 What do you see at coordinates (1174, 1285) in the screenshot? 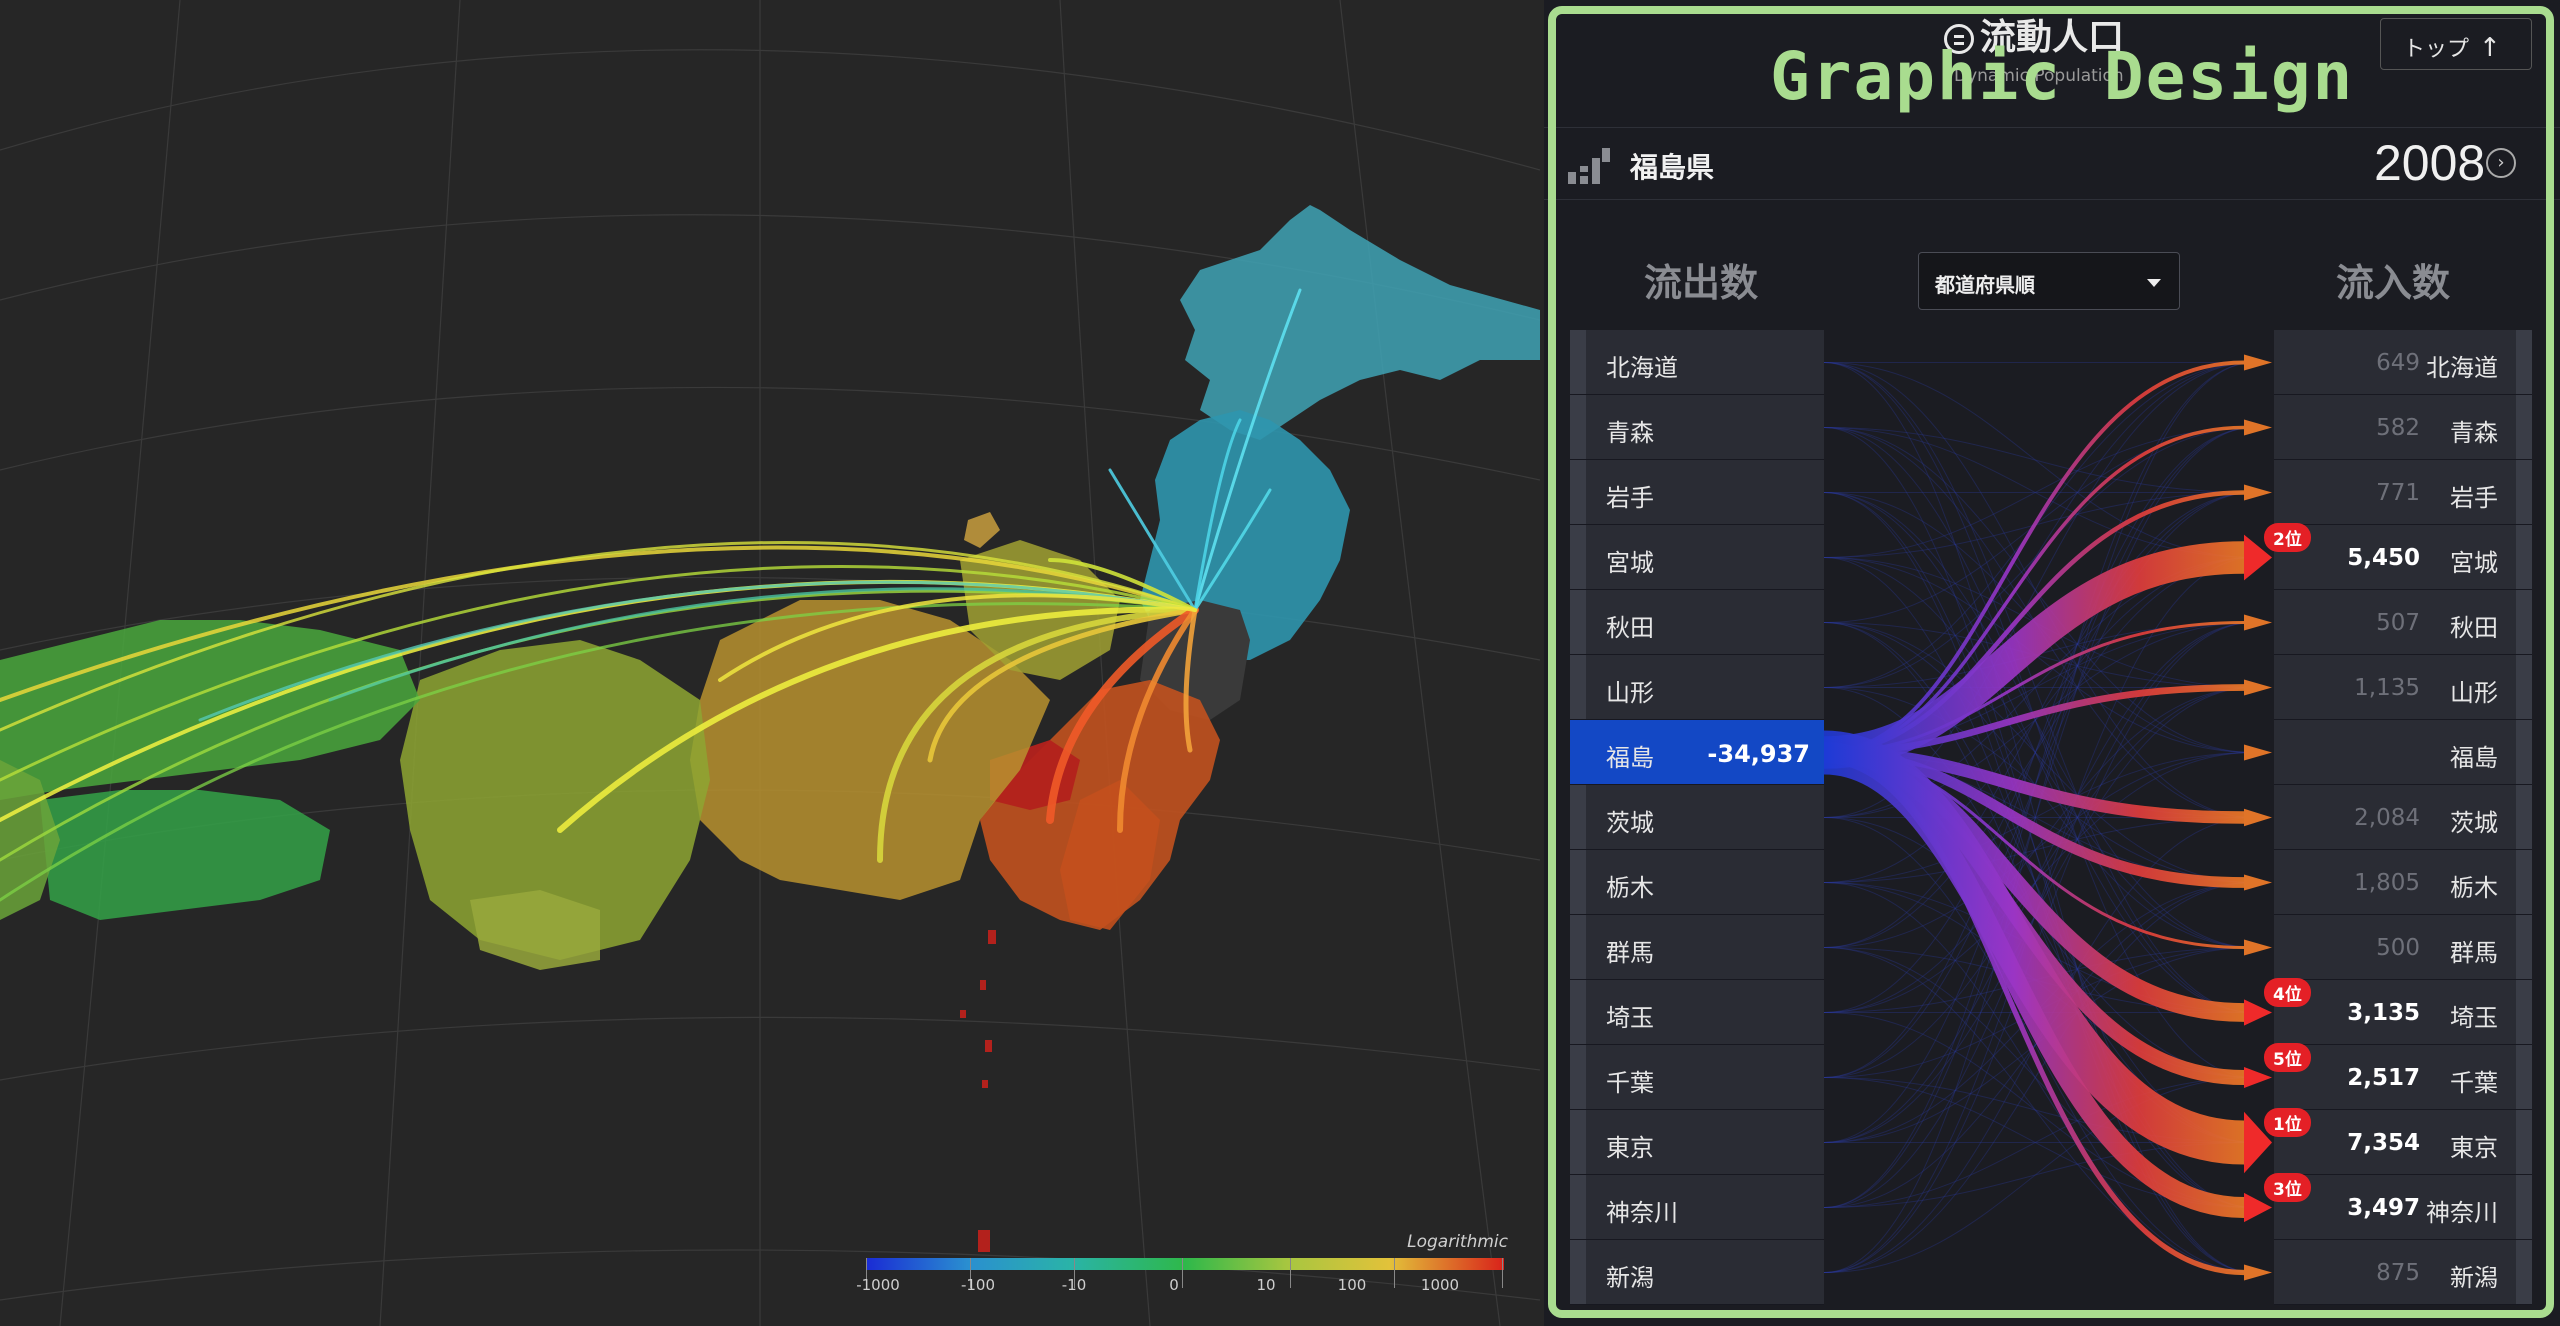
I see `legend-tick: 0` at bounding box center [1174, 1285].